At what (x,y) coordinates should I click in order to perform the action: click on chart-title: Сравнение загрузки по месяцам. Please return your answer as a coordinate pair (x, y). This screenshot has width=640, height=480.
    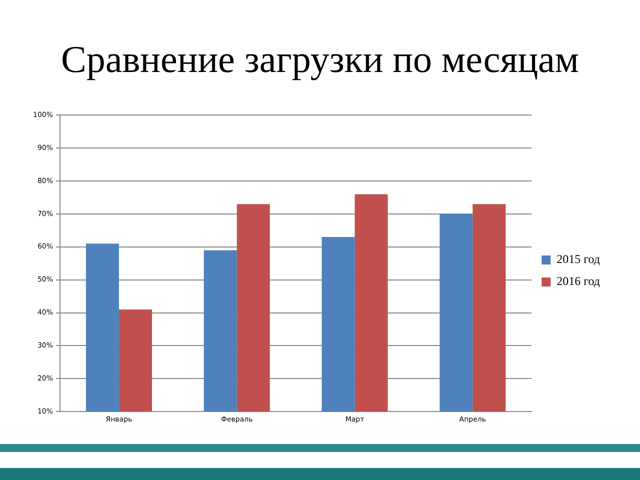
    Looking at the image, I should click on (320, 60).